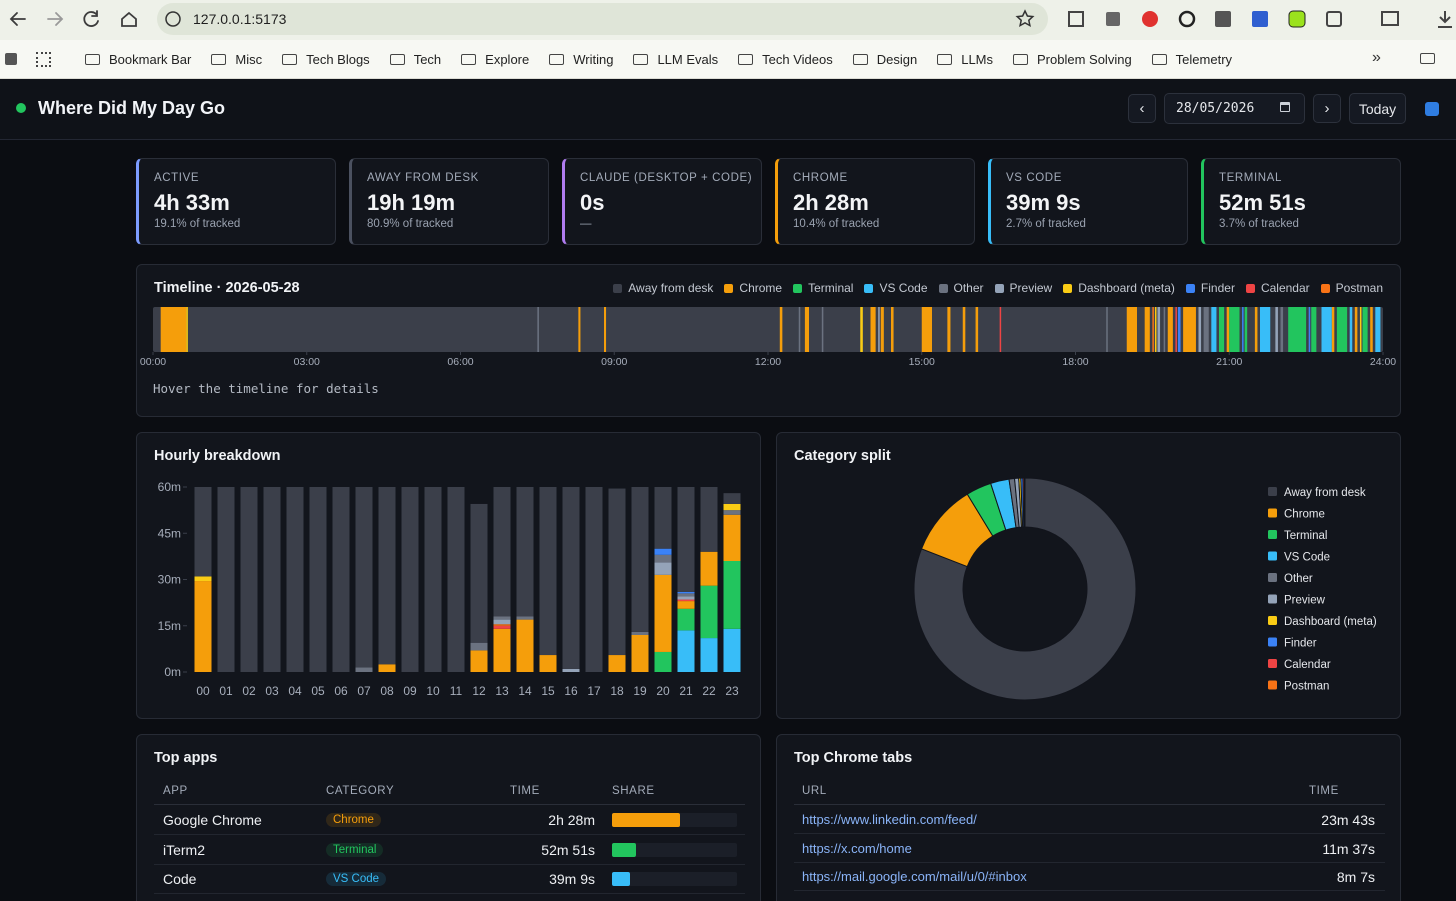 The image size is (1456, 901). What do you see at coordinates (1088, 575) in the screenshot?
I see `category-panel: Category split` at bounding box center [1088, 575].